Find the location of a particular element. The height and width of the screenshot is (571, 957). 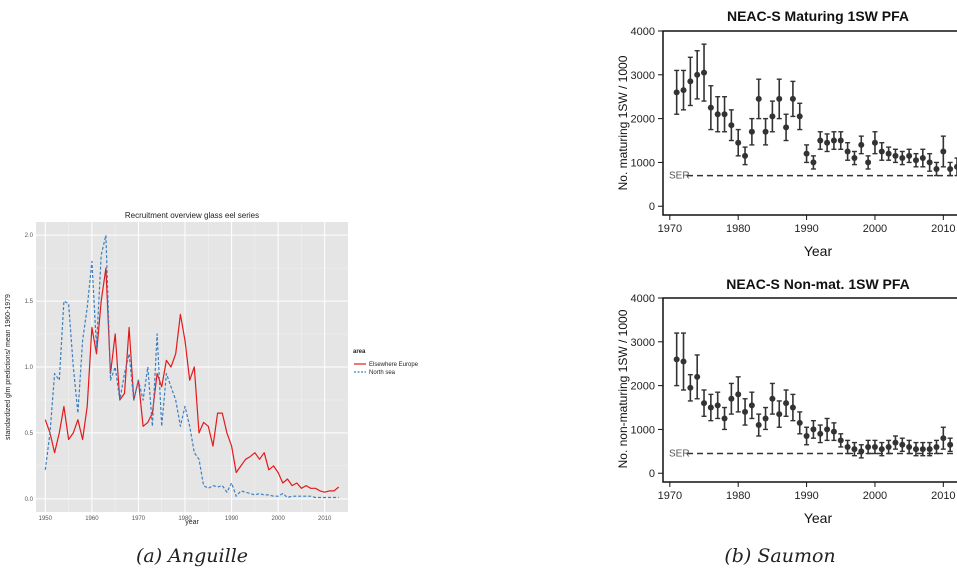

eel-y-tick-label: 0.5 is located at coordinates (29, 434).